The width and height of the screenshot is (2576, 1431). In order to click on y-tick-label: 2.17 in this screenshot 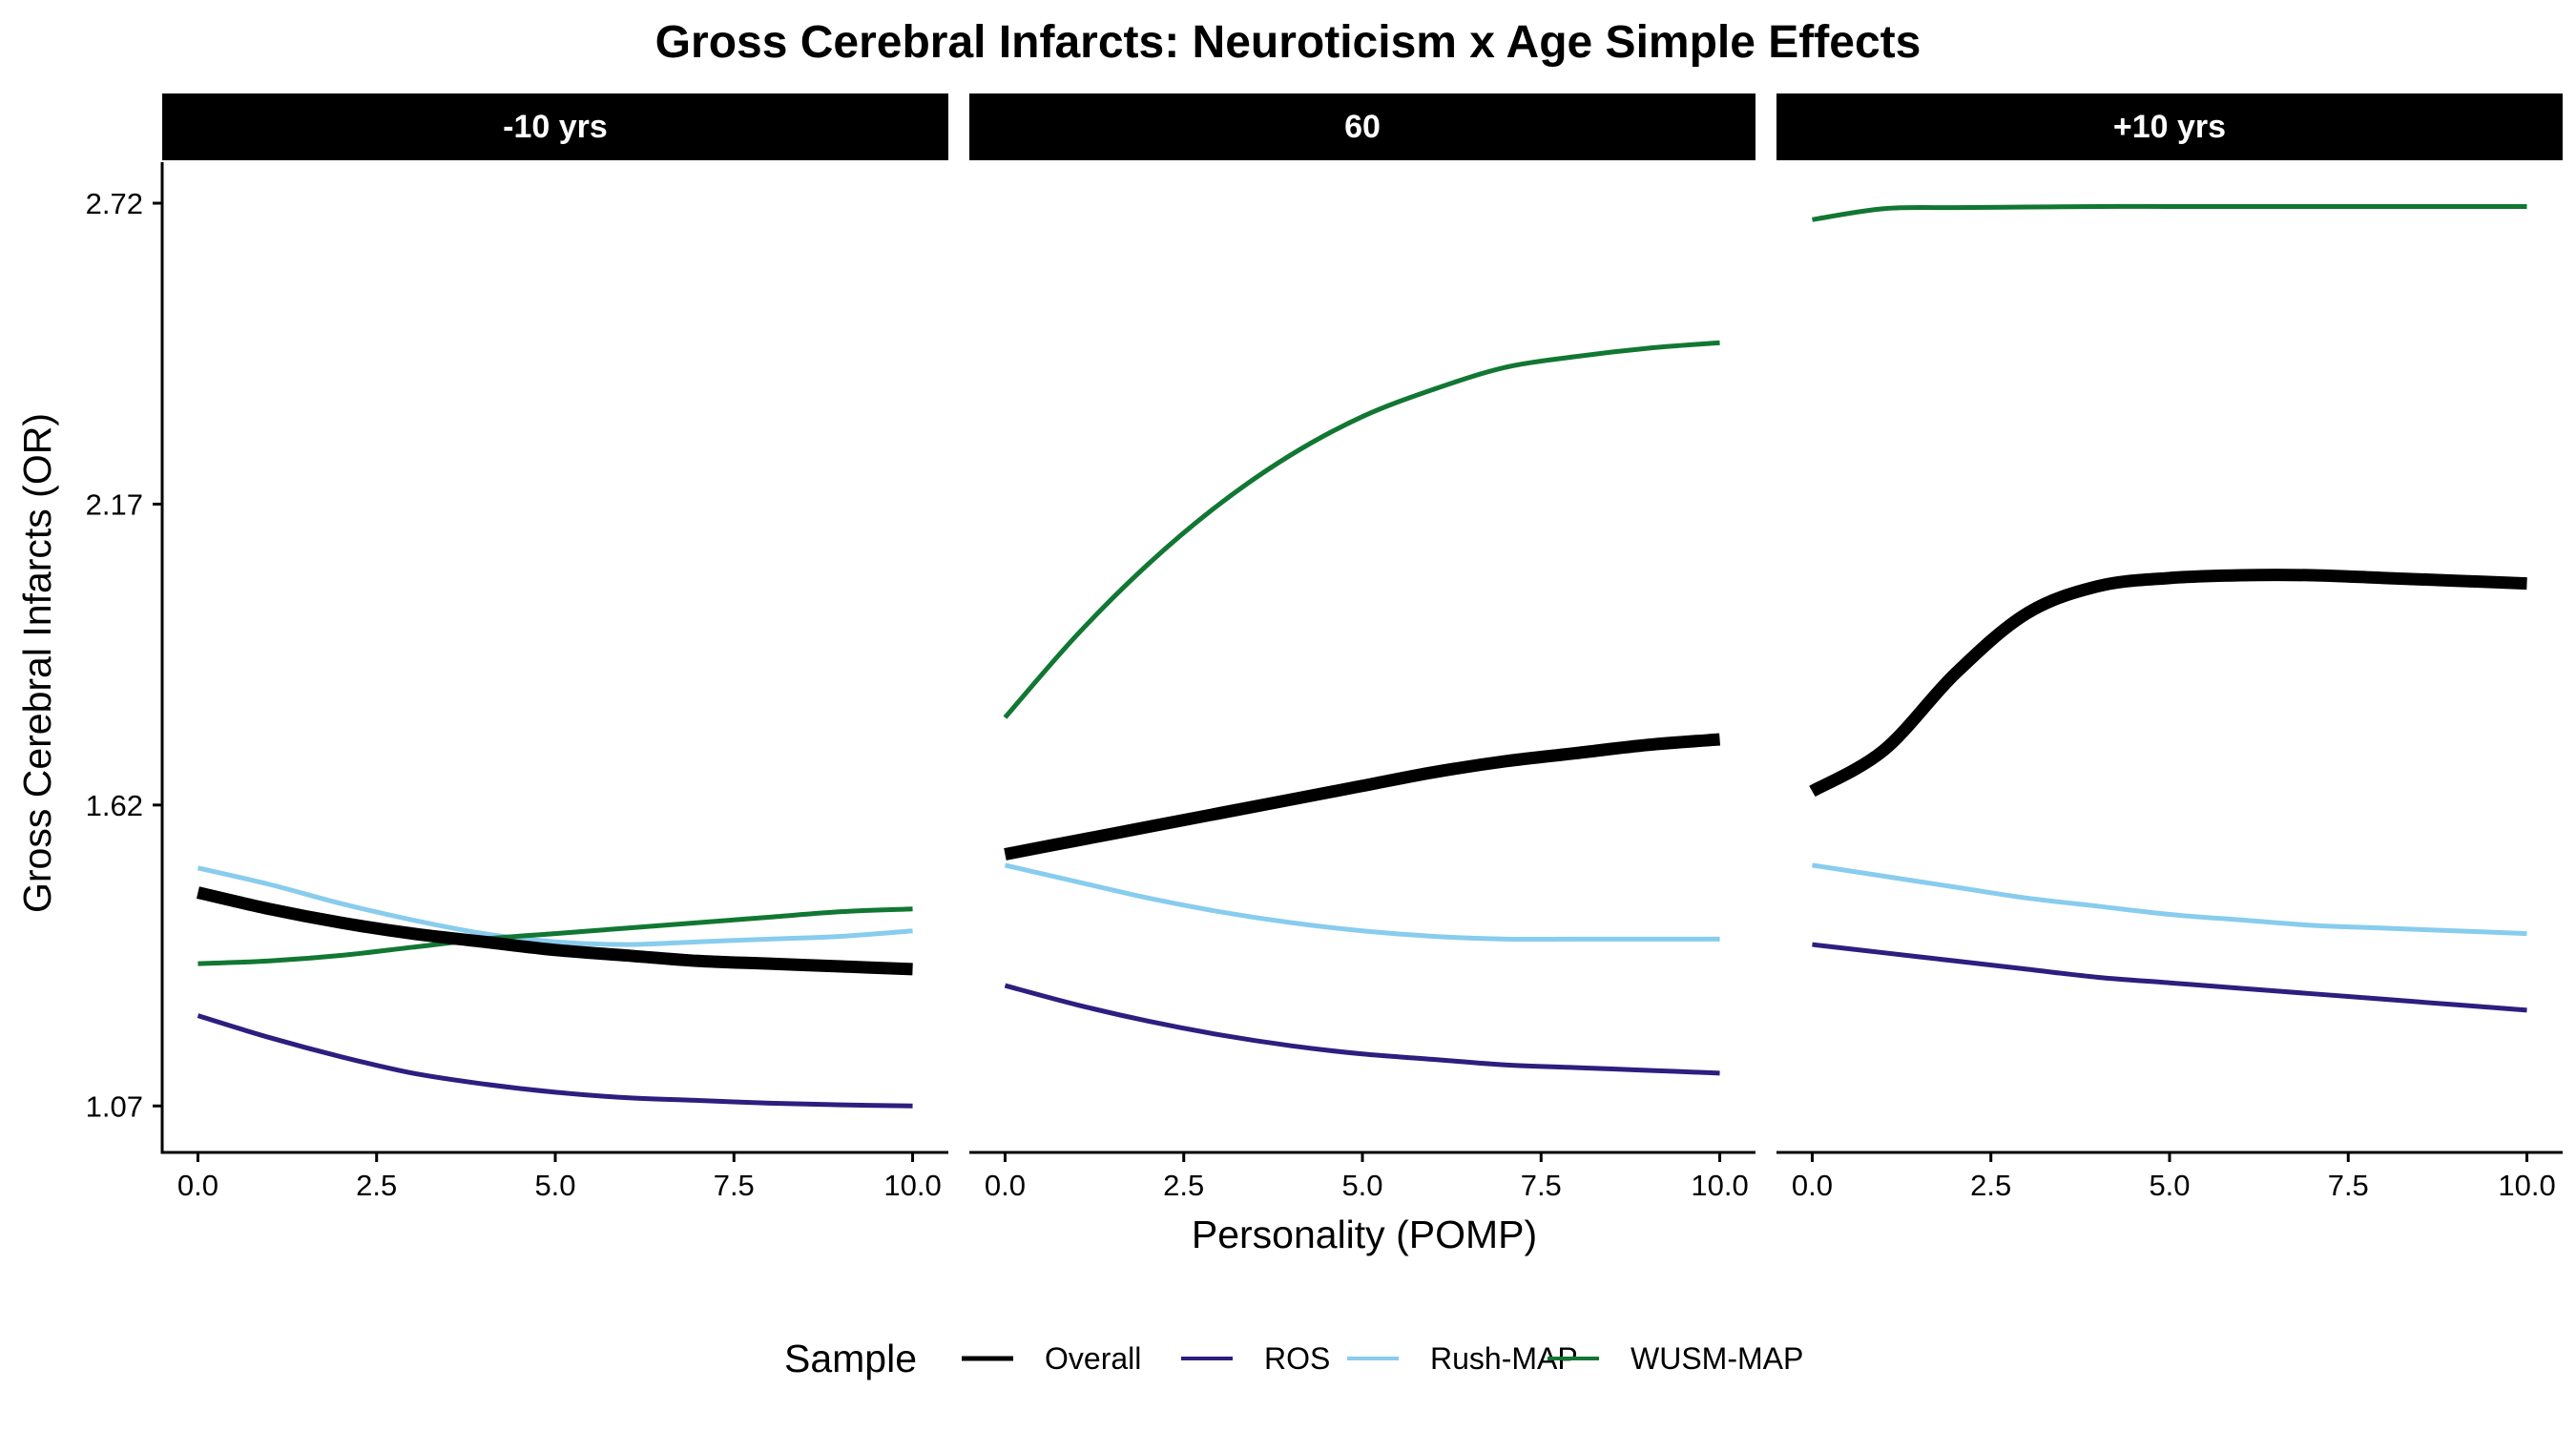, I will do `click(114, 504)`.